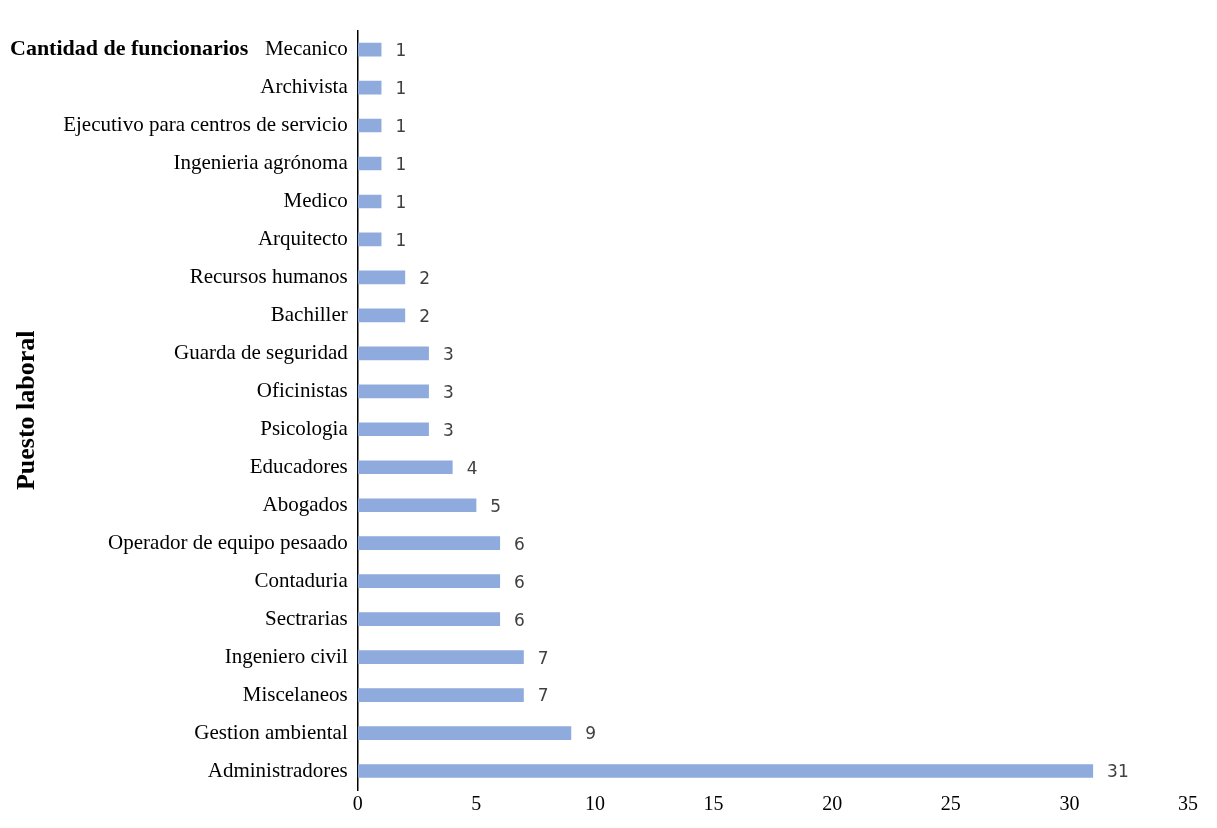 The height and width of the screenshot is (828, 1217). What do you see at coordinates (476, 803) in the screenshot?
I see `x-tick-label: 5` at bounding box center [476, 803].